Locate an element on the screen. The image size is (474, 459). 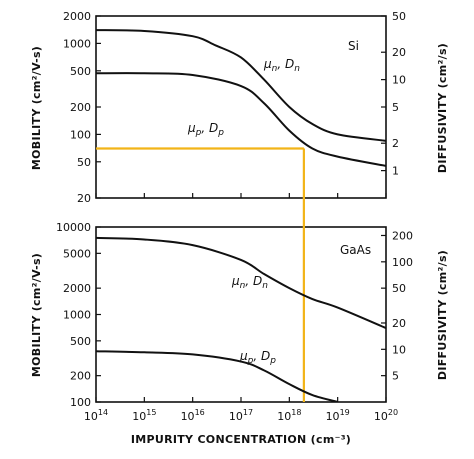
si-diffusivity-tick-label: 20 is located at coordinates (399, 52).